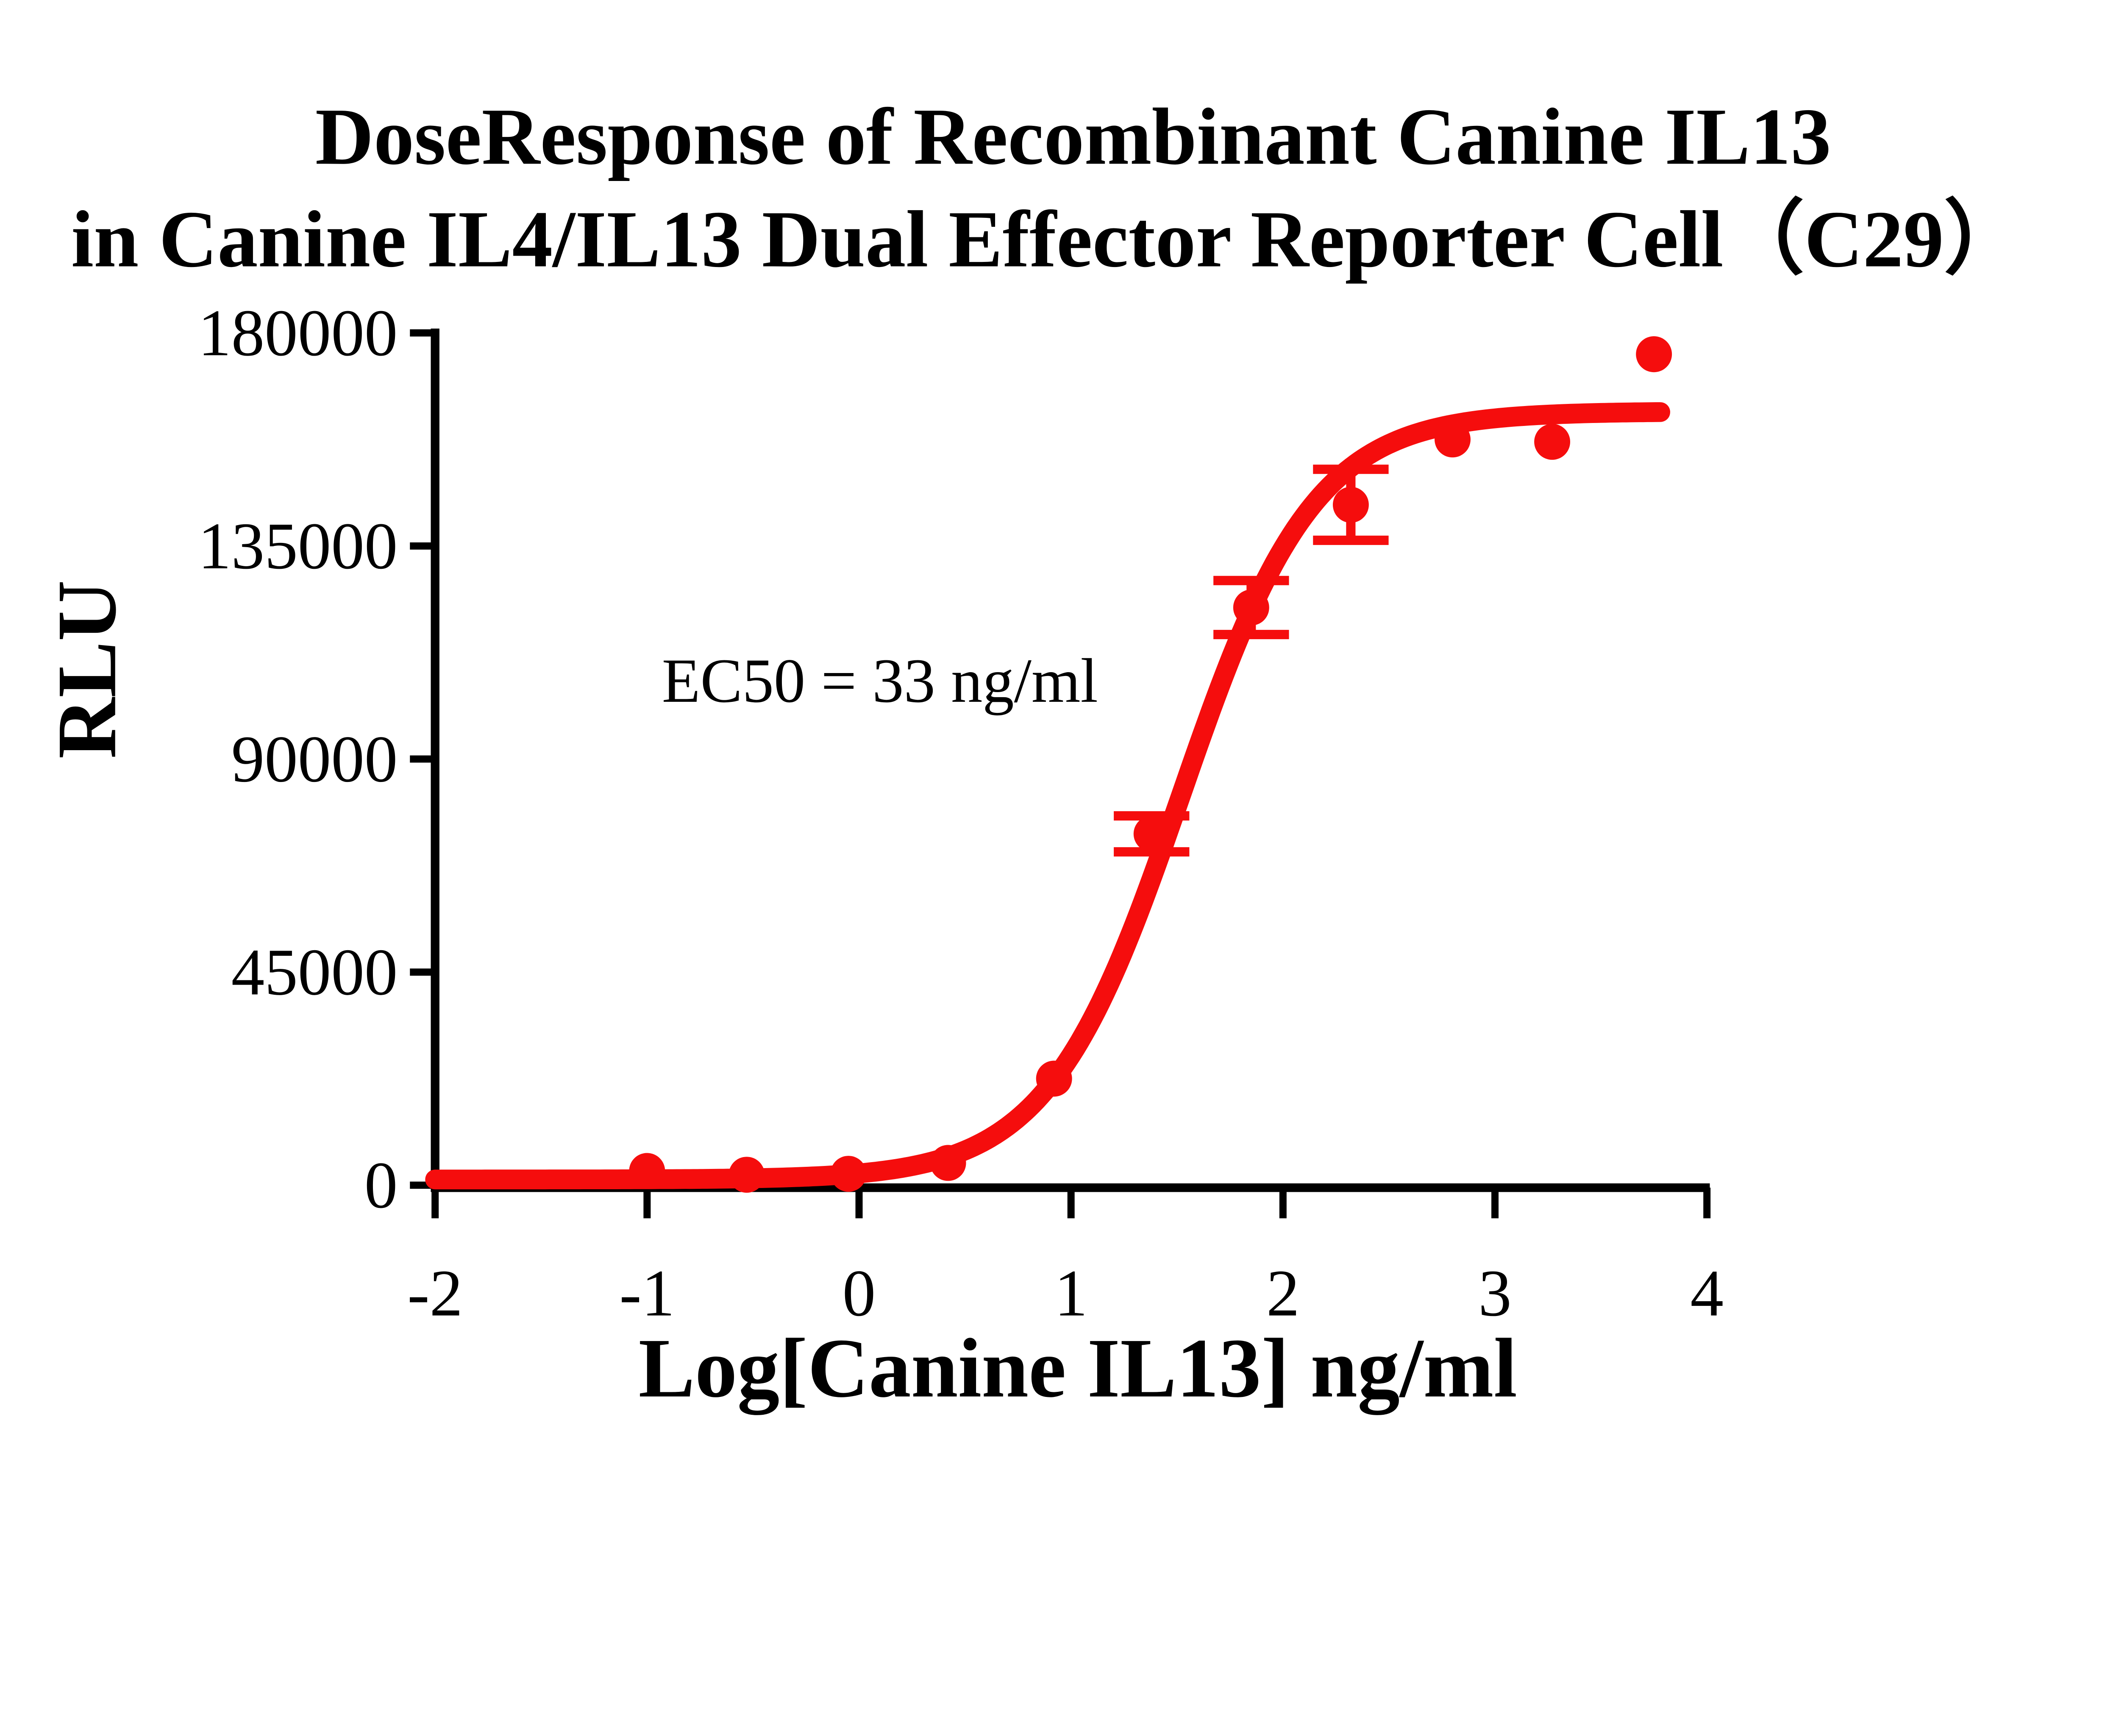 The image size is (2119, 1736). What do you see at coordinates (1283, 1293) in the screenshot?
I see `x-tick-label: 2` at bounding box center [1283, 1293].